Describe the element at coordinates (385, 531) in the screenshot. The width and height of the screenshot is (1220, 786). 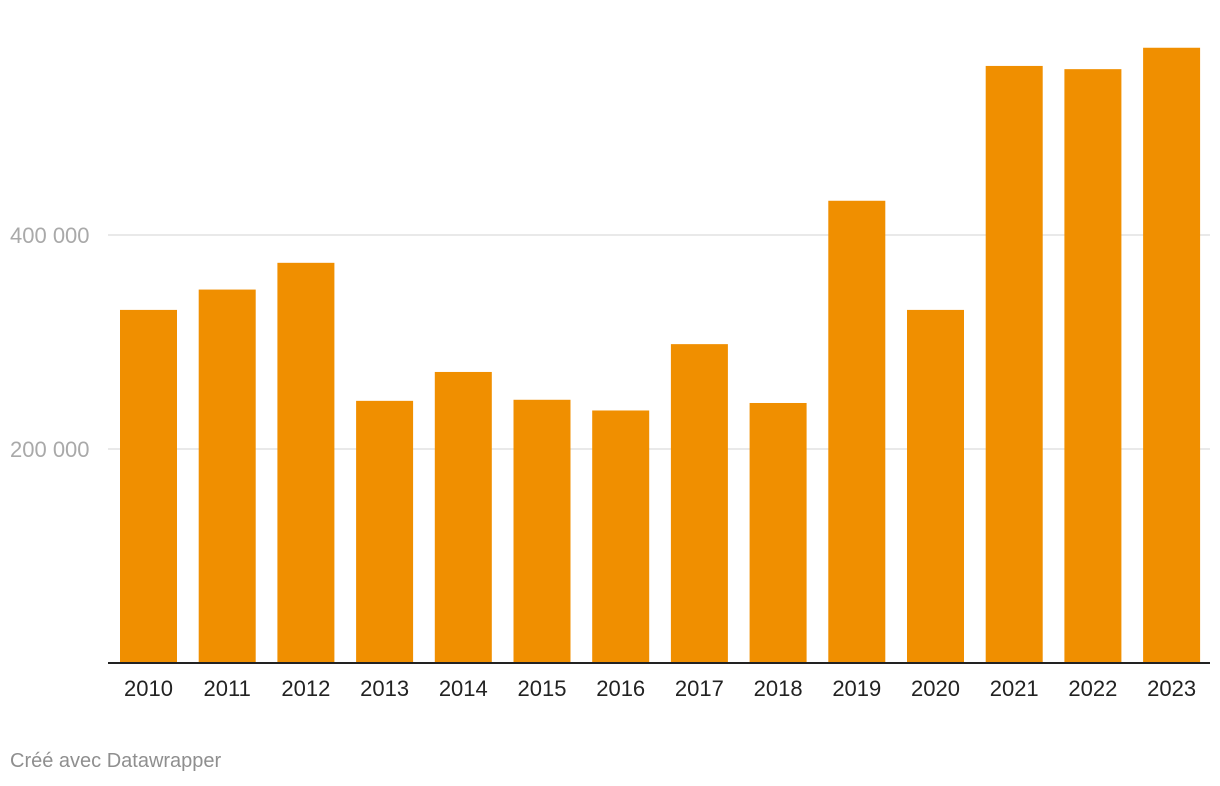
I see `bar-2013` at that location.